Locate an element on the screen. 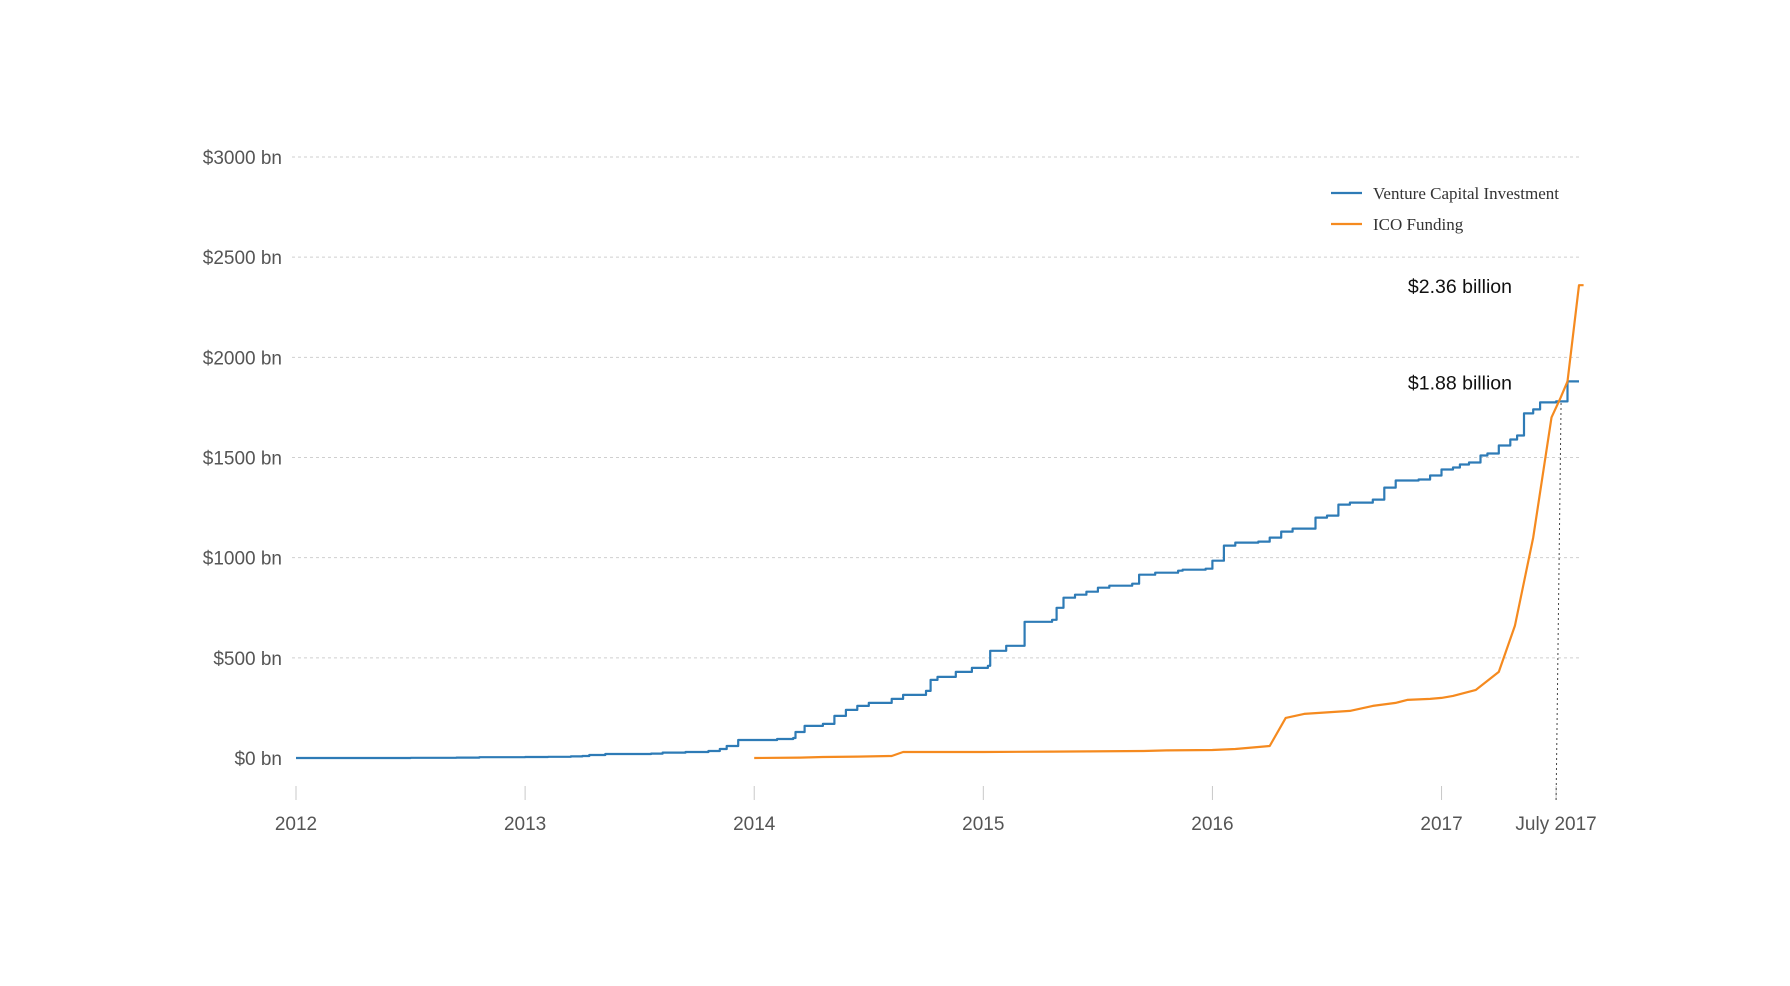 The image size is (1790, 986). value-annotations: $2.36 billion $1.88 billion is located at coordinates (1460, 335).